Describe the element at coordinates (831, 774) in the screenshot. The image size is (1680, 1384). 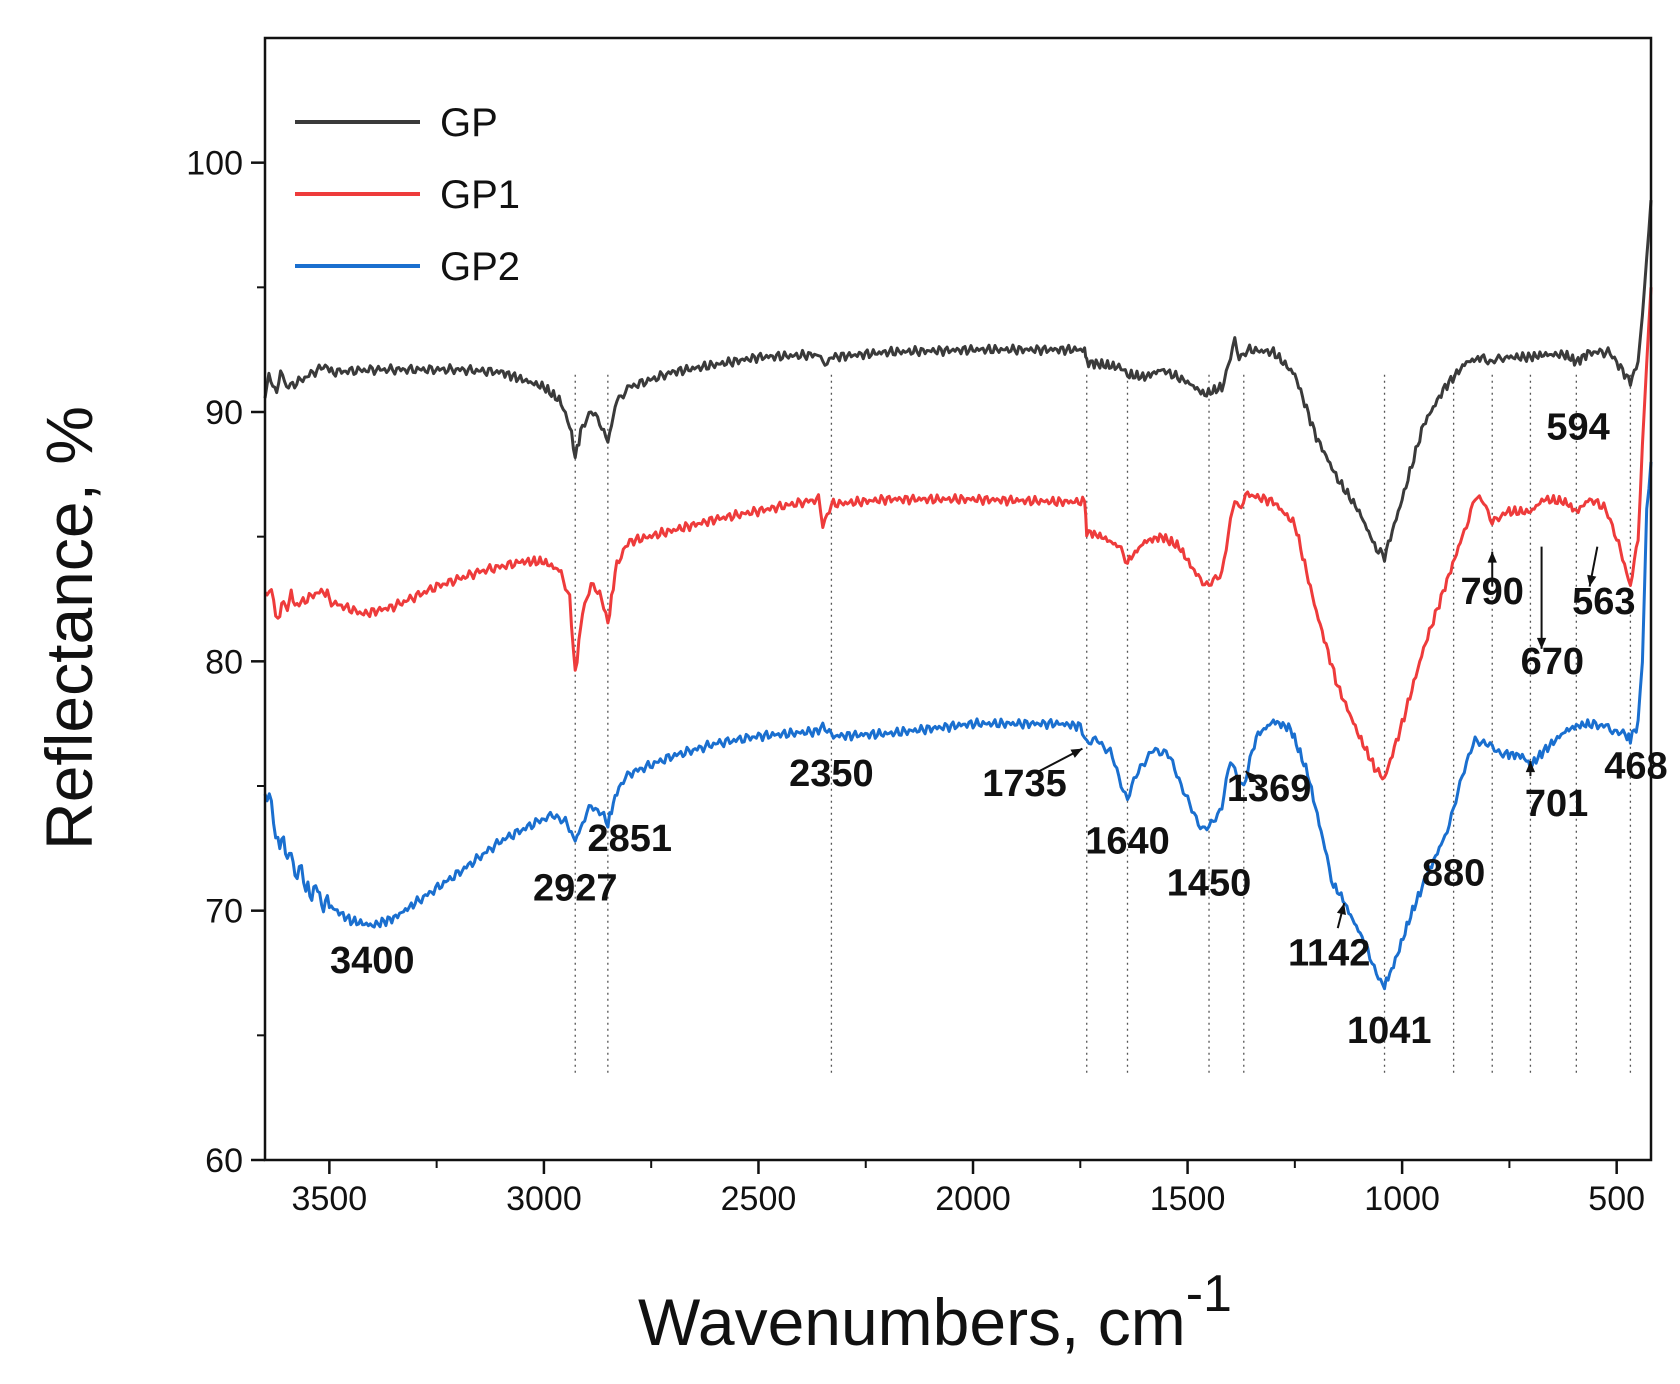
I see `annotation-2350: 2350` at that location.